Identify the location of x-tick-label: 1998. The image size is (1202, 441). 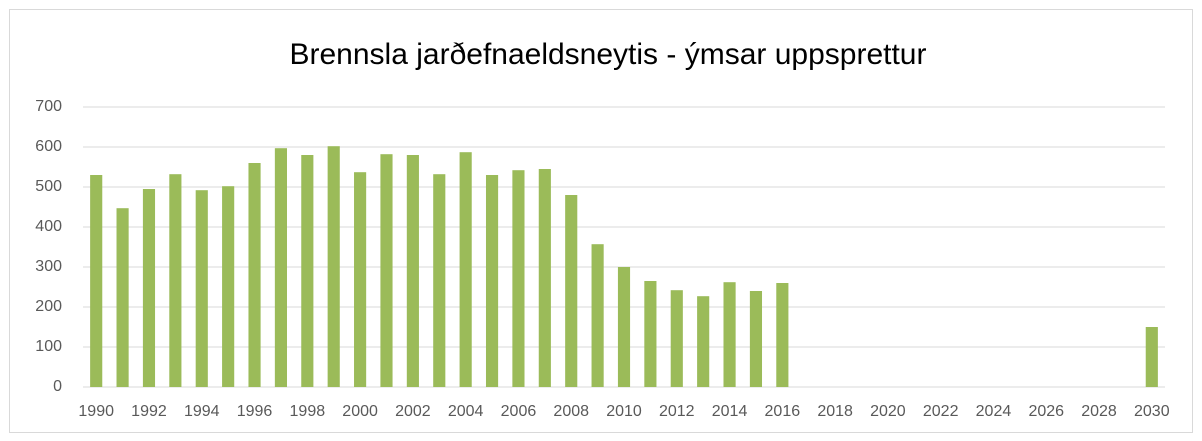
(308, 411).